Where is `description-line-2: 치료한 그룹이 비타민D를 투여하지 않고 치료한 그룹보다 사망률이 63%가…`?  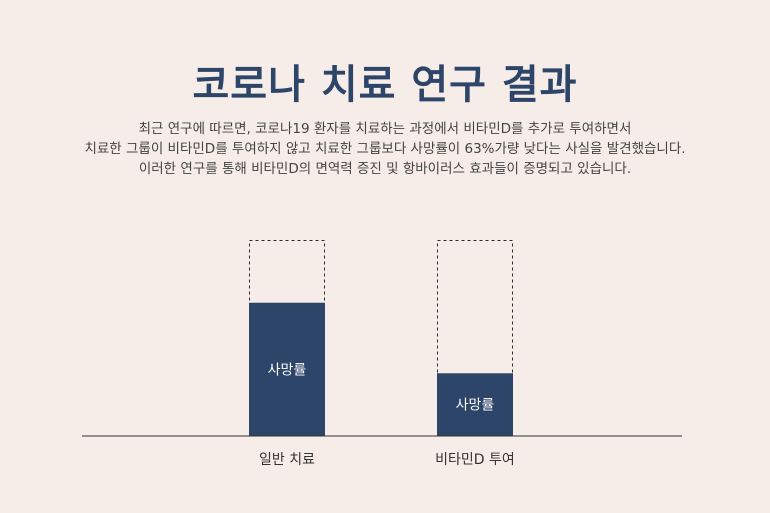
description-line-2: 치료한 그룹이 비타민D를 투여하지 않고 치료한 그룹보다 사망률이 63%가… is located at coordinates (385, 149).